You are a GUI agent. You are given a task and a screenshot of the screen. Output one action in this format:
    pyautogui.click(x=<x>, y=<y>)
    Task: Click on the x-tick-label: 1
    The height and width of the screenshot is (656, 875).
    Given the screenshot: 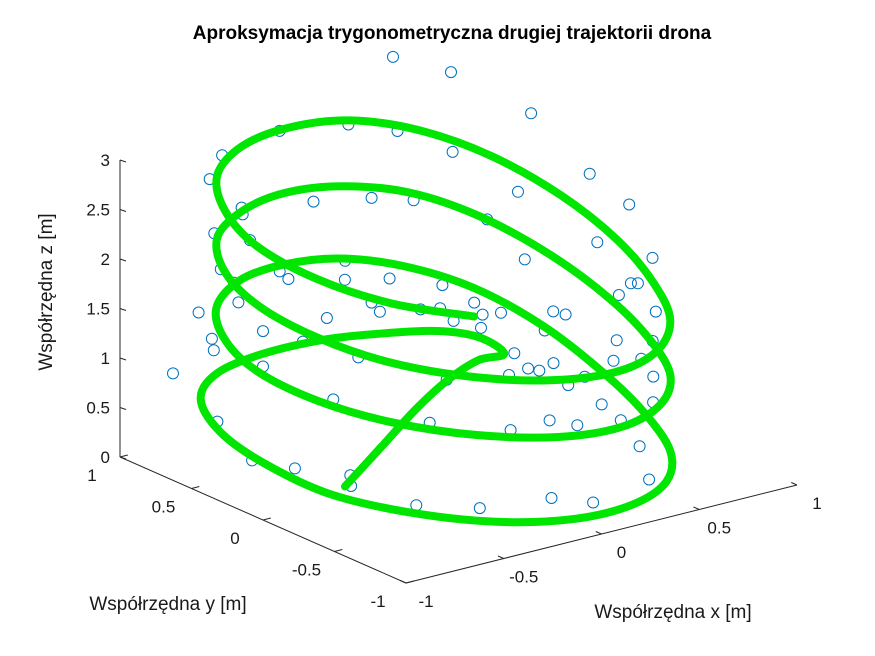 What is the action you would take?
    pyautogui.click(x=816, y=503)
    